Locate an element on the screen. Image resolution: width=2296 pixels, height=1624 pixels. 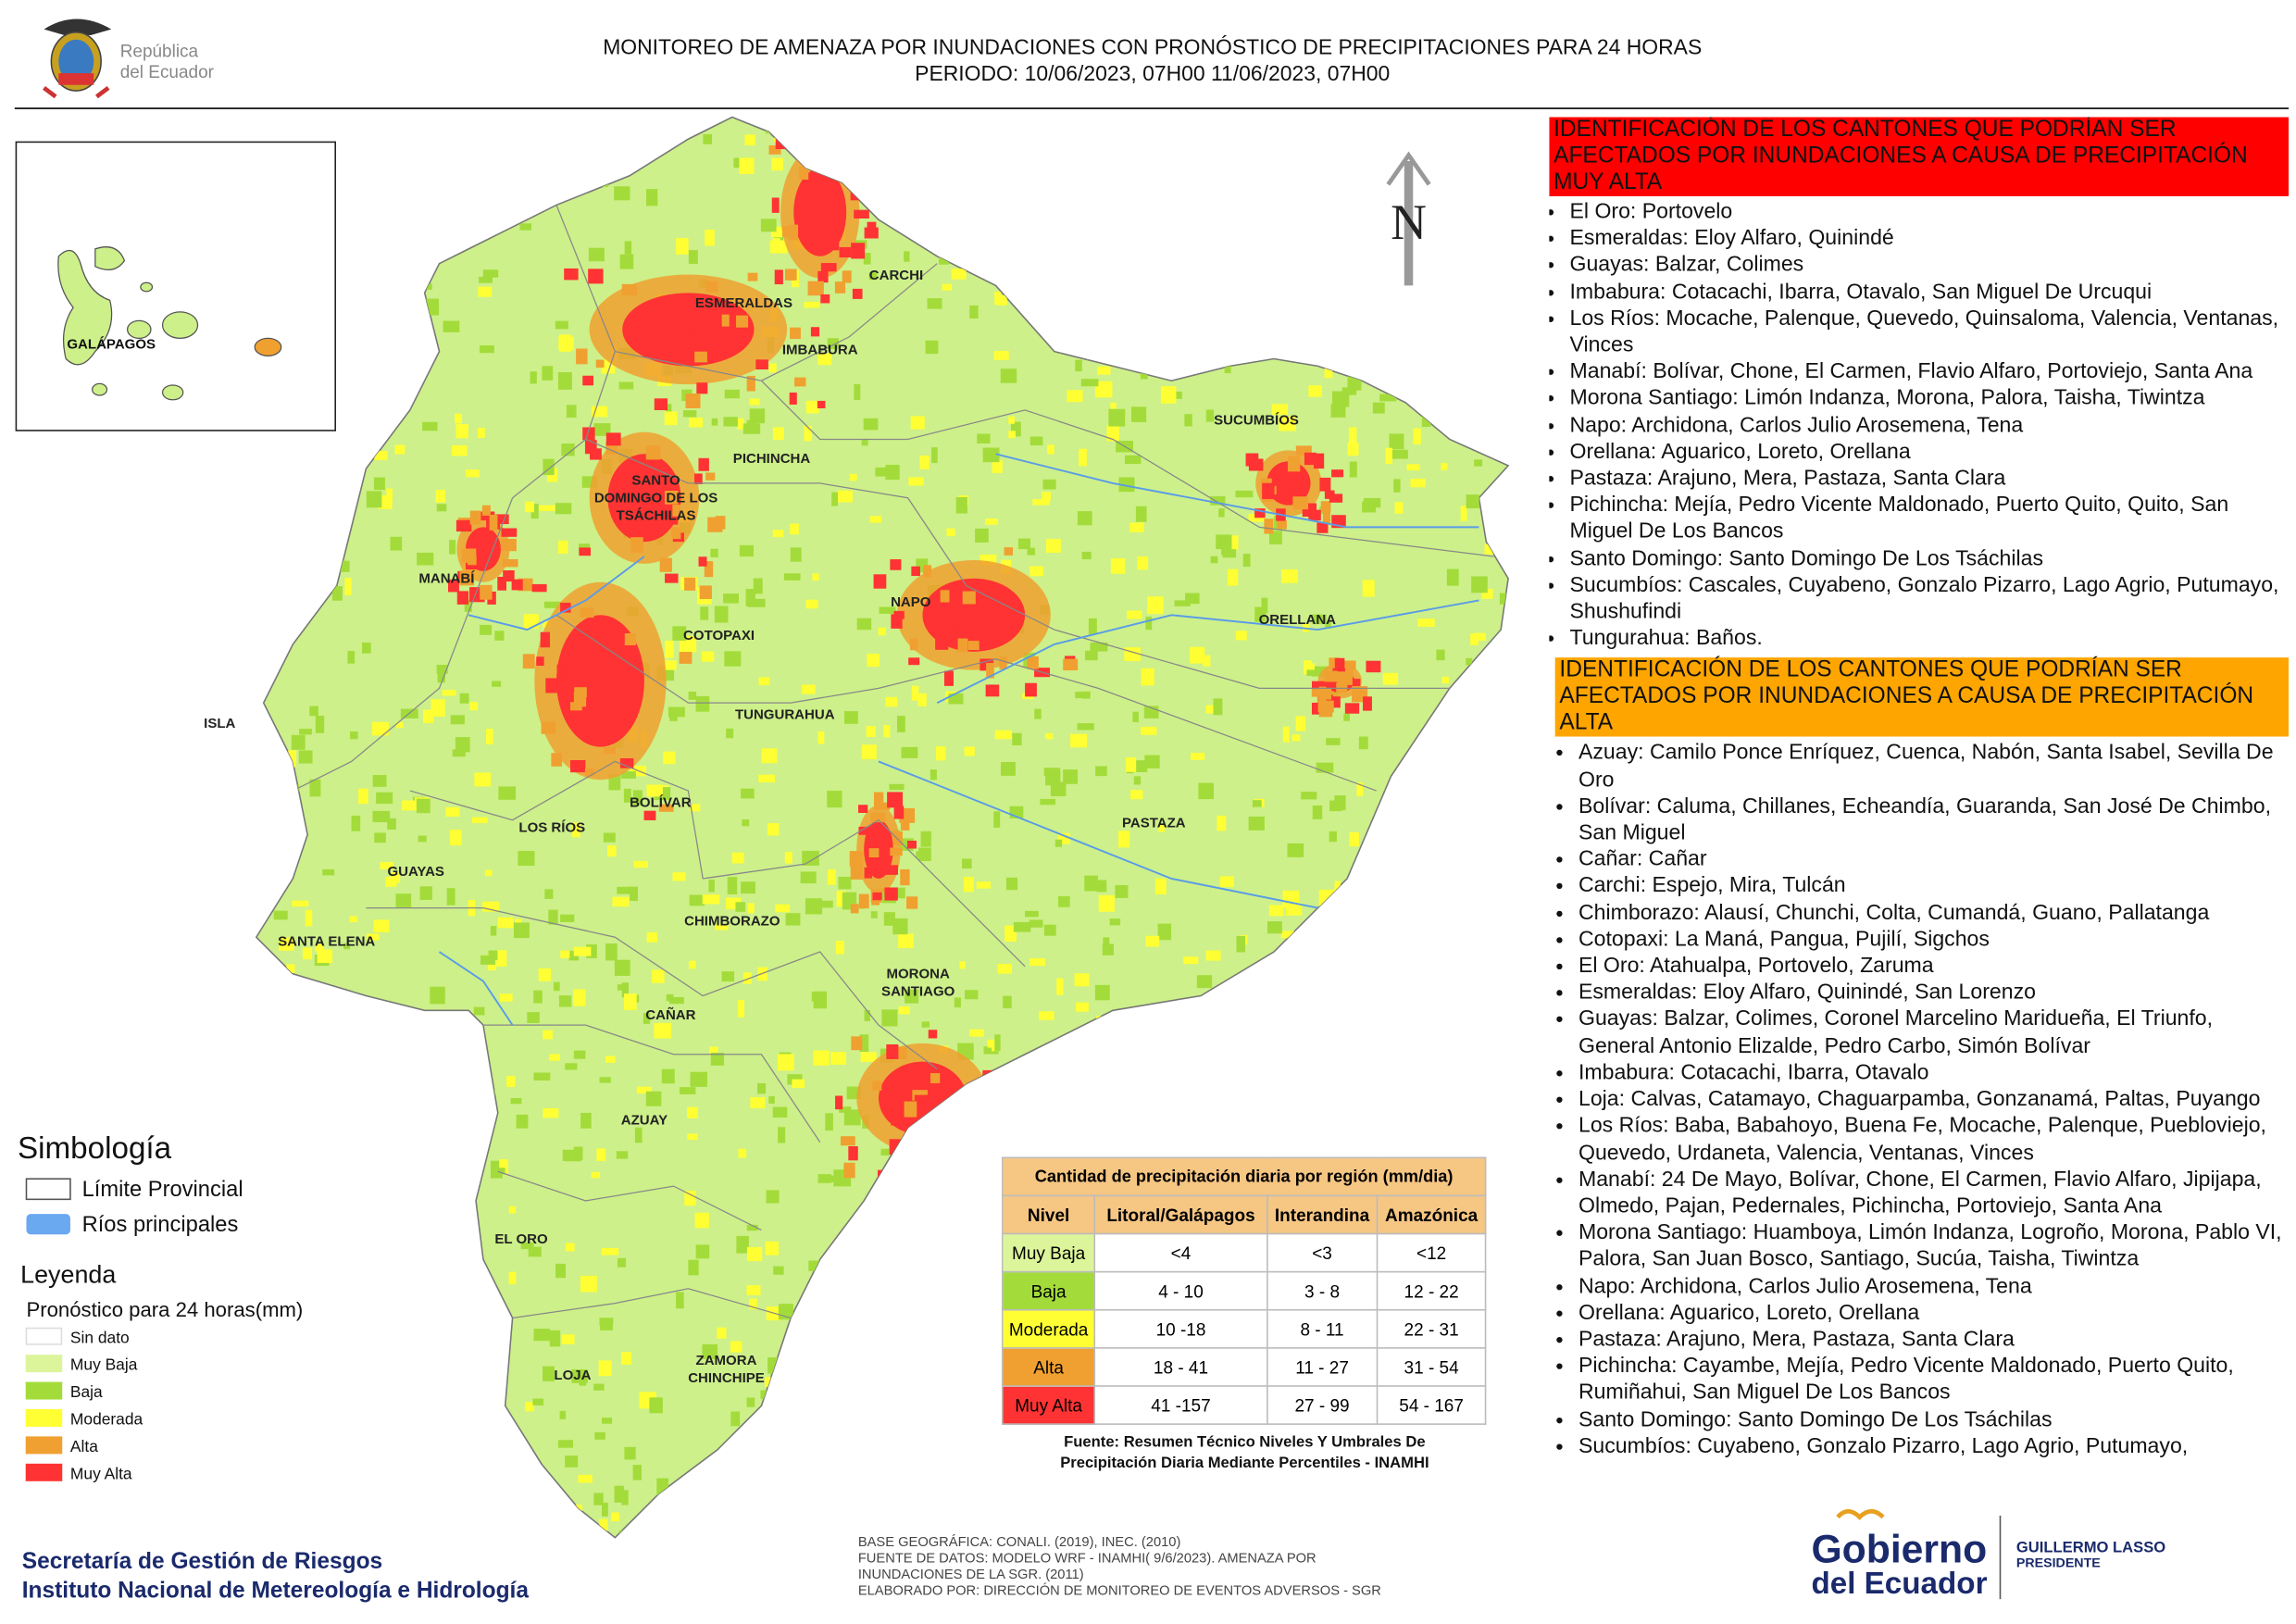
province-label: LOS RÍOS is located at coordinates (551, 827).